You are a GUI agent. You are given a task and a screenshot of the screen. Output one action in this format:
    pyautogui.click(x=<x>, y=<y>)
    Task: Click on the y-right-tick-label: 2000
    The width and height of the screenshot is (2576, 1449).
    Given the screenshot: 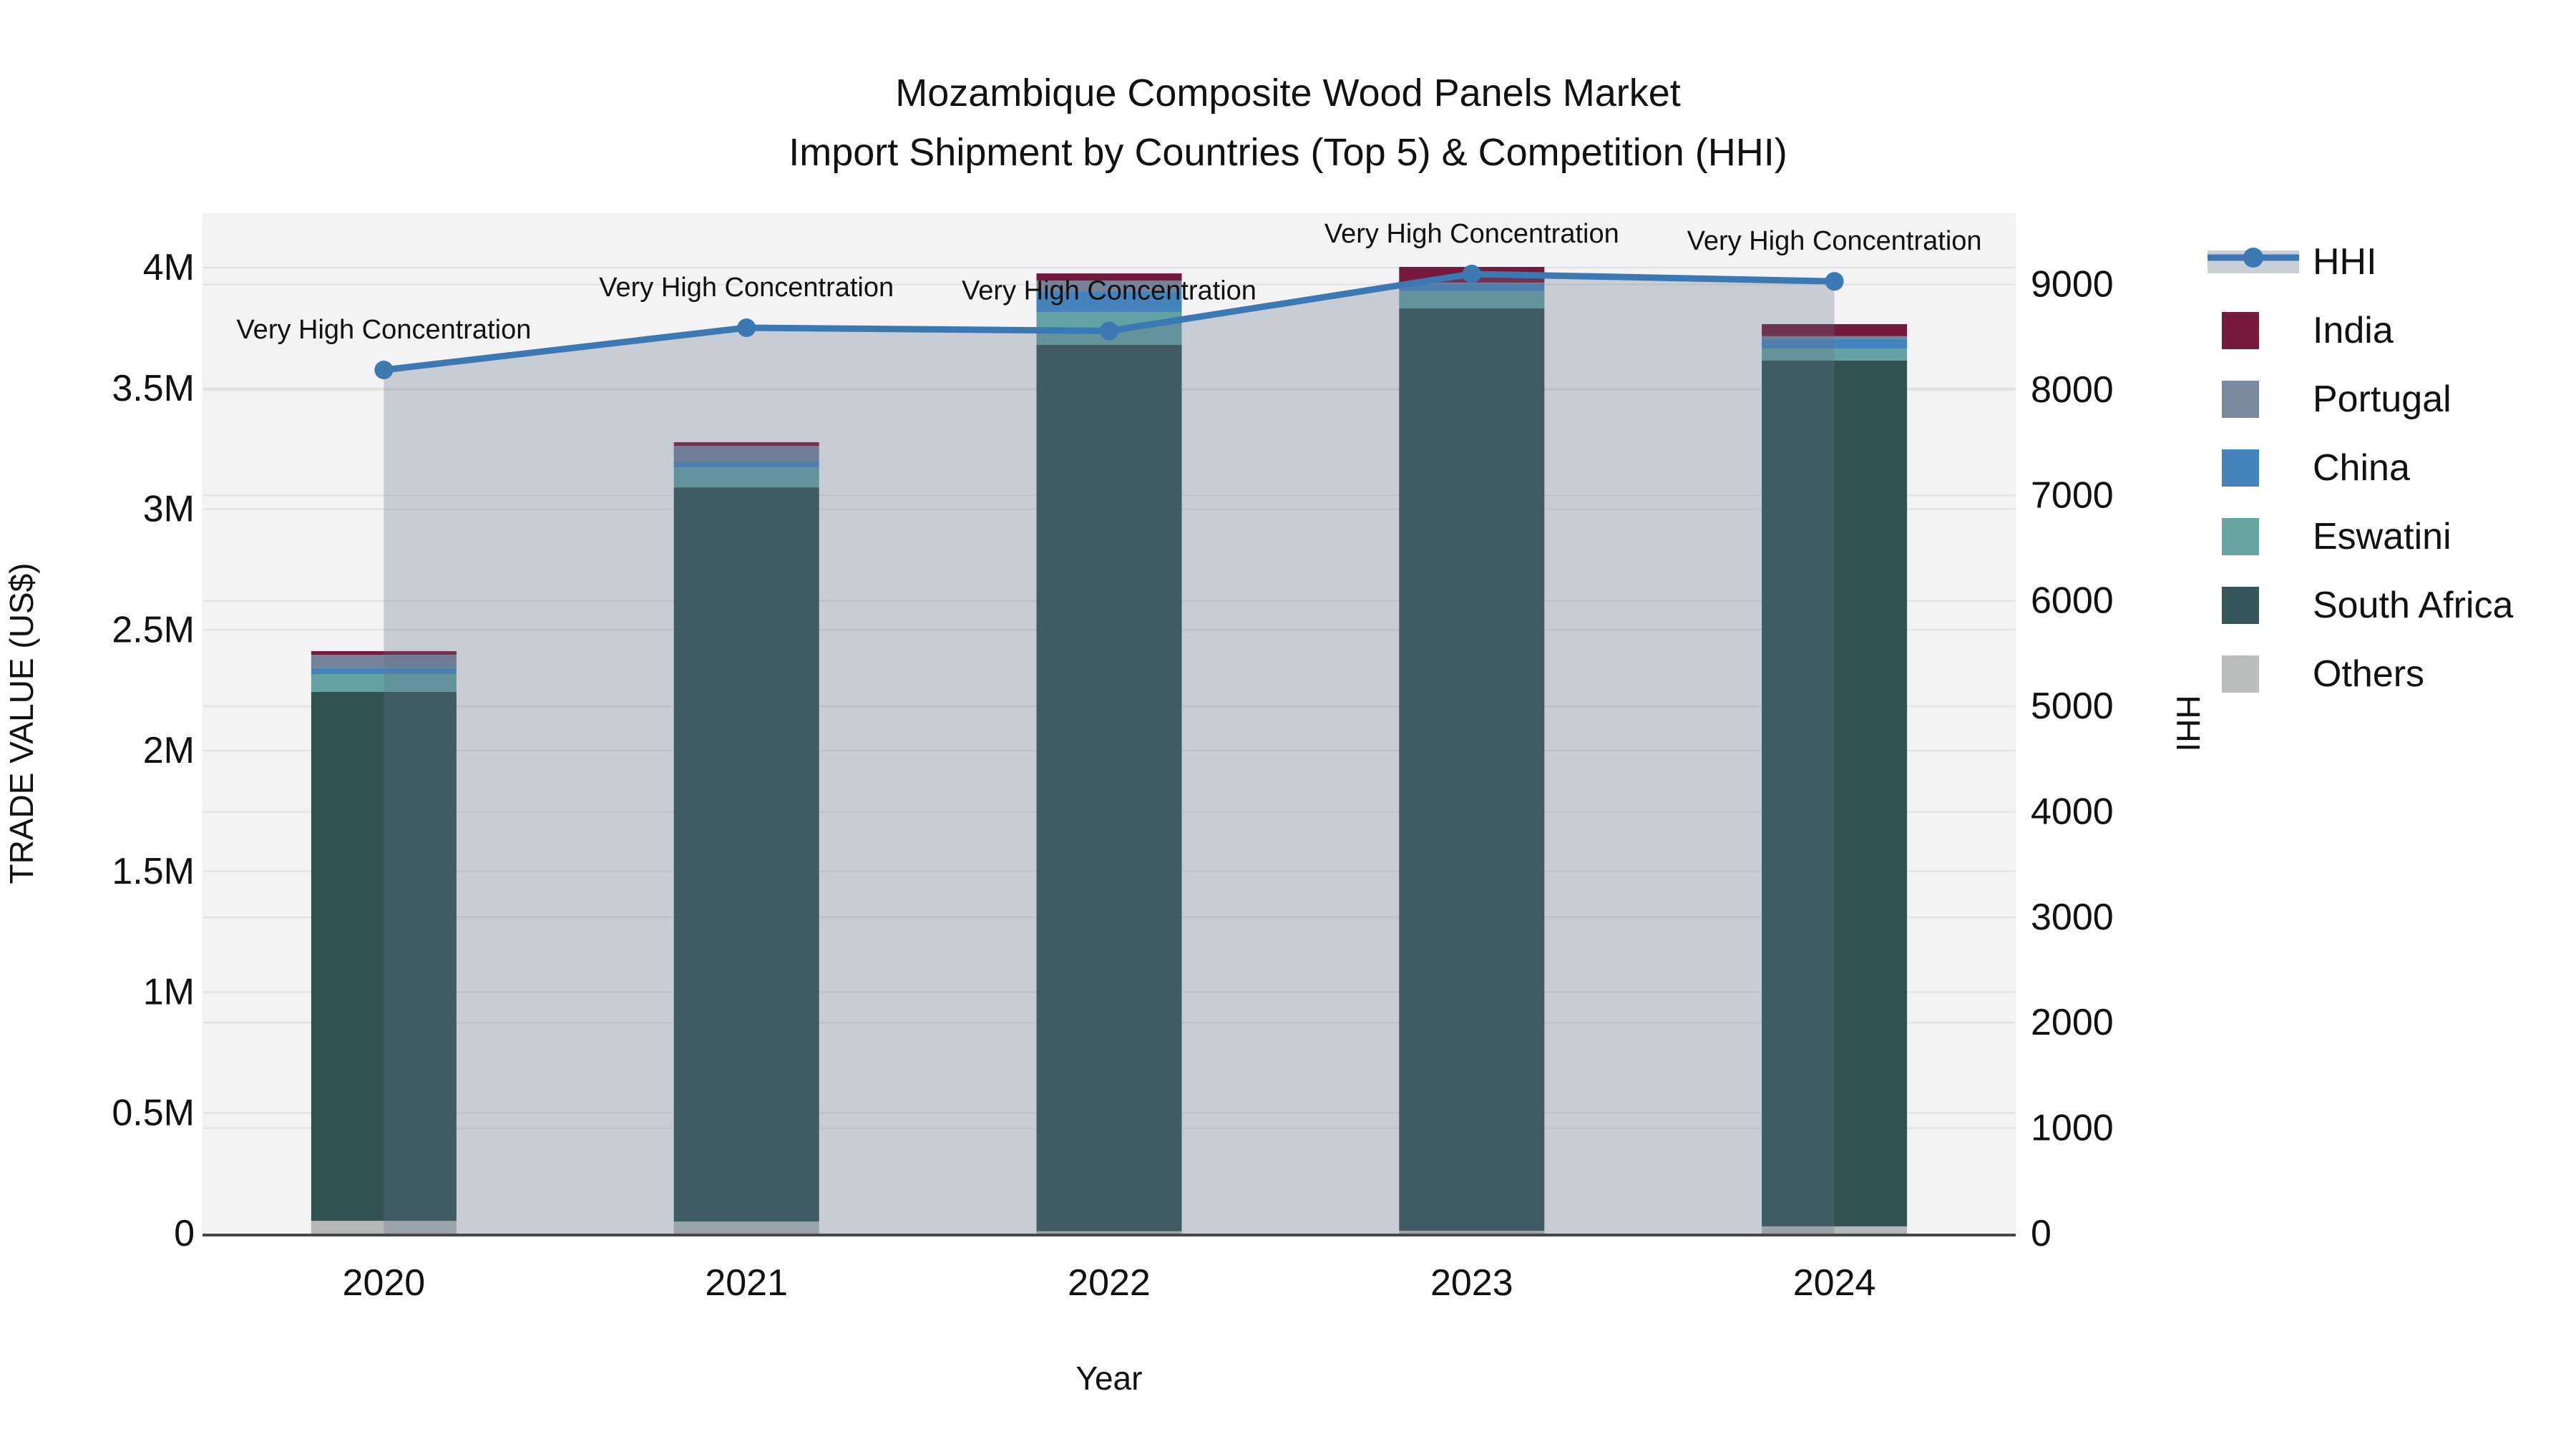 What is the action you would take?
    pyautogui.click(x=2072, y=1022)
    